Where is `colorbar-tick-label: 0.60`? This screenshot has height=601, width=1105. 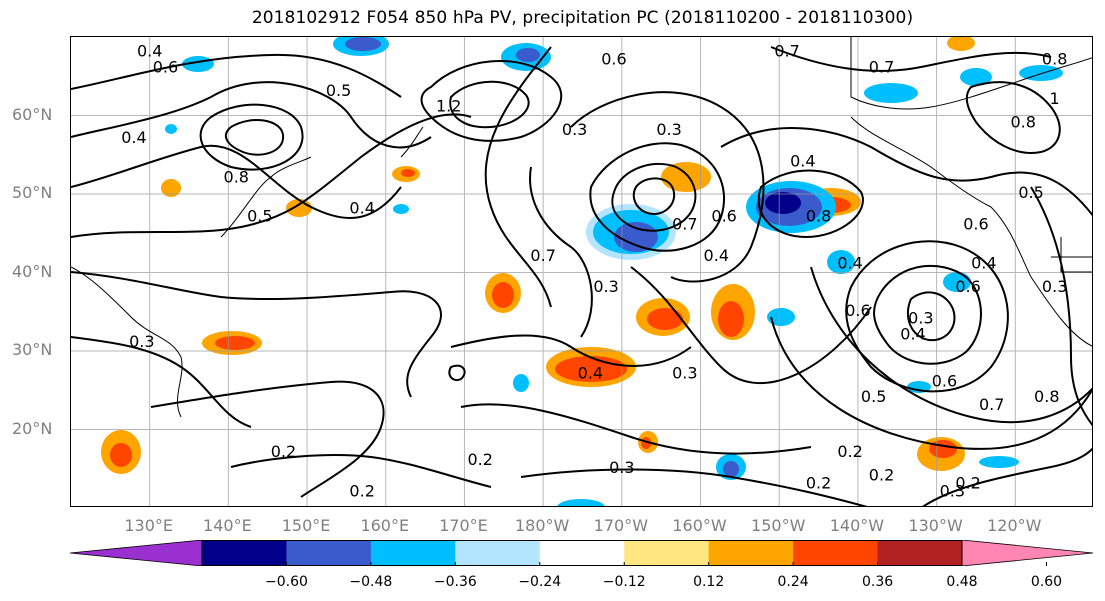
colorbar-tick-label: 0.60 is located at coordinates (1046, 582).